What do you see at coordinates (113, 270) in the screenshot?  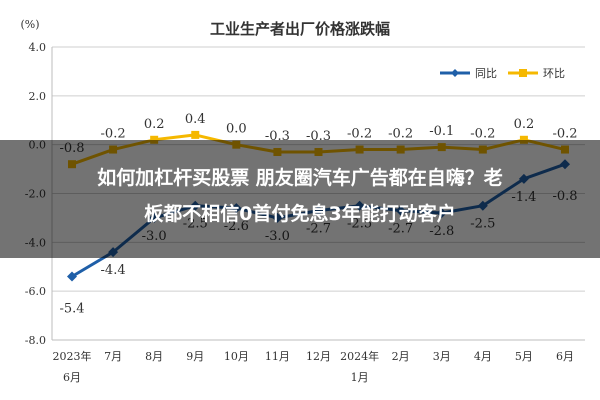 I see `data-label: -4.4` at bounding box center [113, 270].